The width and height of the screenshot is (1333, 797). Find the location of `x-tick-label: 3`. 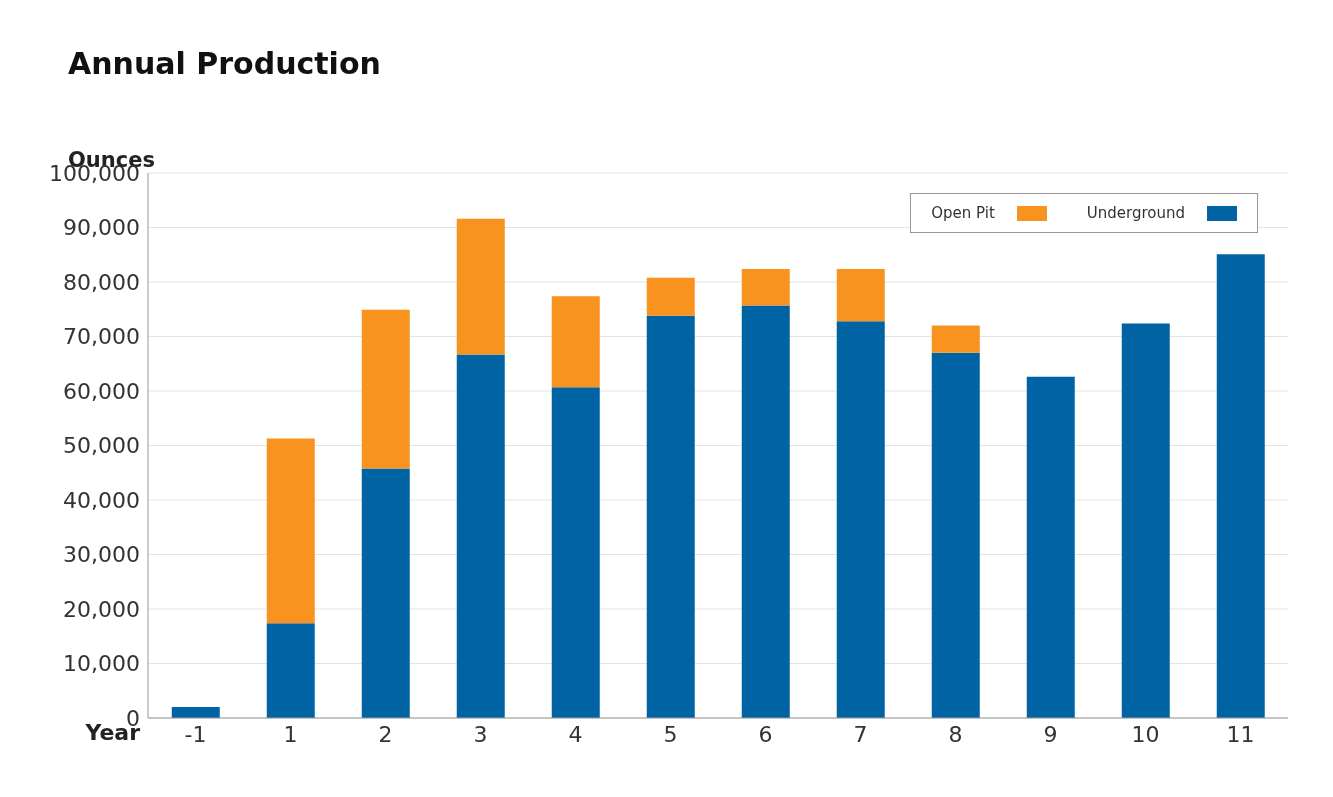

x-tick-label: 3 is located at coordinates (480, 734).